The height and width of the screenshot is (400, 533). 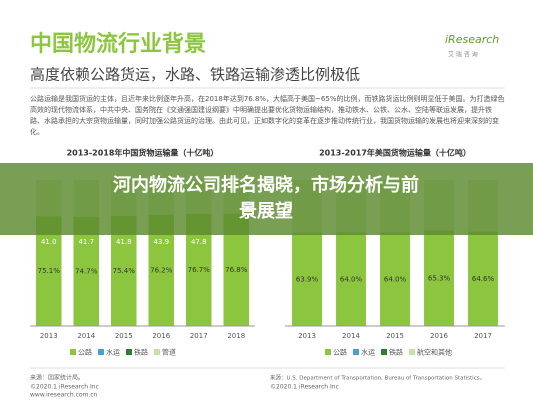 What do you see at coordinates (195, 75) in the screenshot?
I see `header-subtitle: 高度依赖公路货运，水路、铁路运输渗透比例极低` at bounding box center [195, 75].